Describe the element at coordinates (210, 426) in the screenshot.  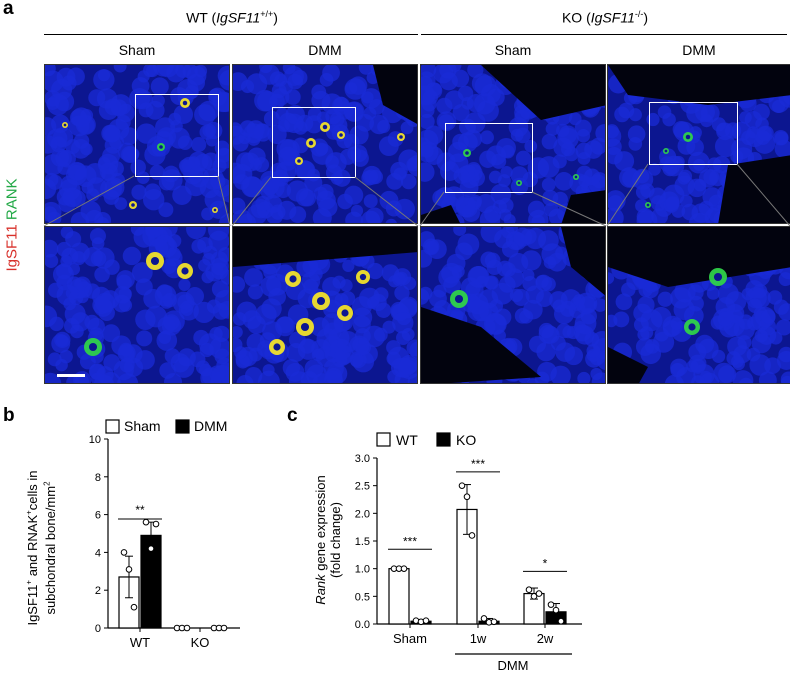
I see `legend-label: DMM` at that location.